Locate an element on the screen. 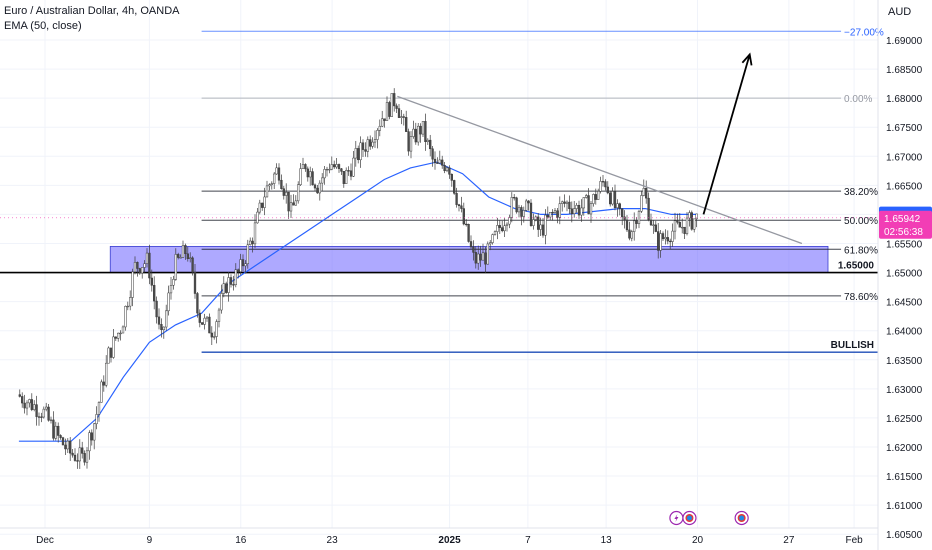 The image size is (932, 550). last-price-label: 1.65942 is located at coordinates (902, 219).